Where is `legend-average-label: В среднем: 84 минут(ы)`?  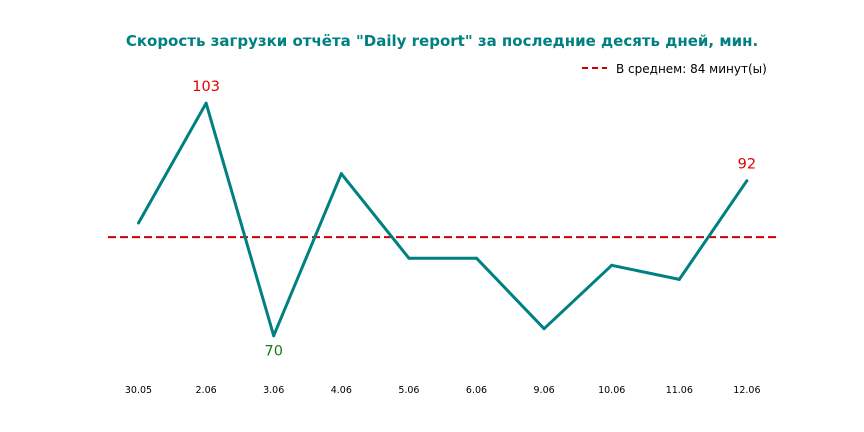
legend-average-label: В среднем: 84 минут(ы) is located at coordinates (691, 69).